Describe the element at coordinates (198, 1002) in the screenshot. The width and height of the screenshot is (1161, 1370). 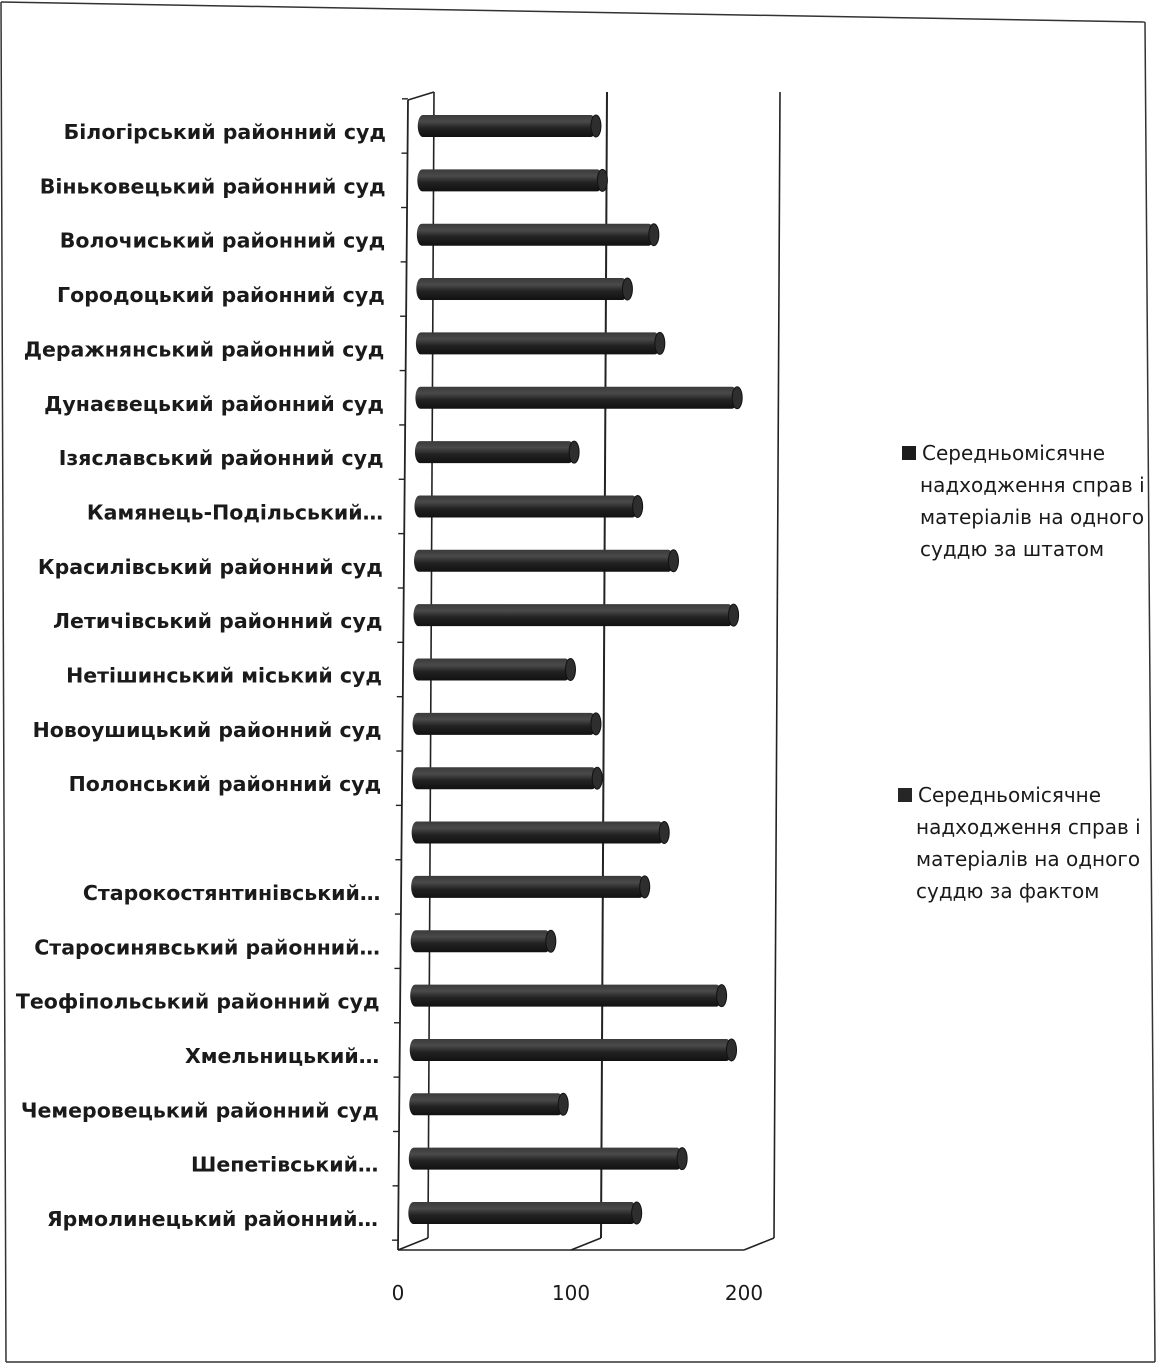
I see `category-label: Теофіпольський районний суд` at that location.